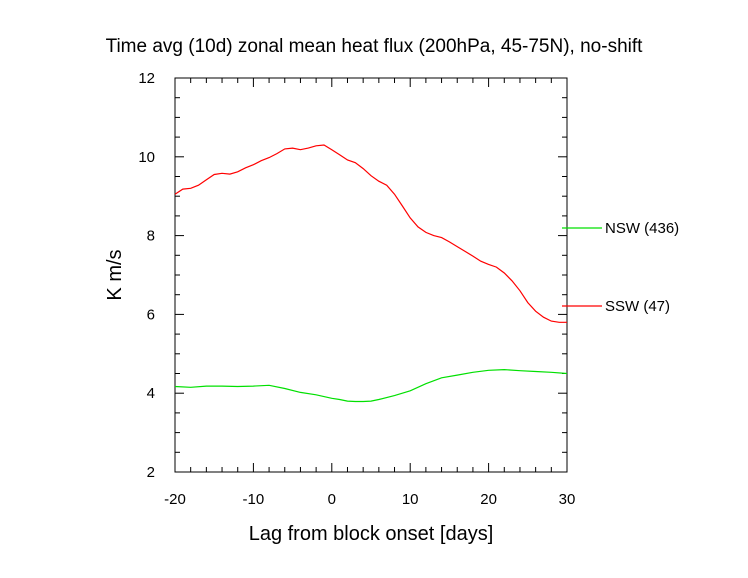 The height and width of the screenshot is (578, 748). I want to click on series-line-nsw, so click(371, 385).